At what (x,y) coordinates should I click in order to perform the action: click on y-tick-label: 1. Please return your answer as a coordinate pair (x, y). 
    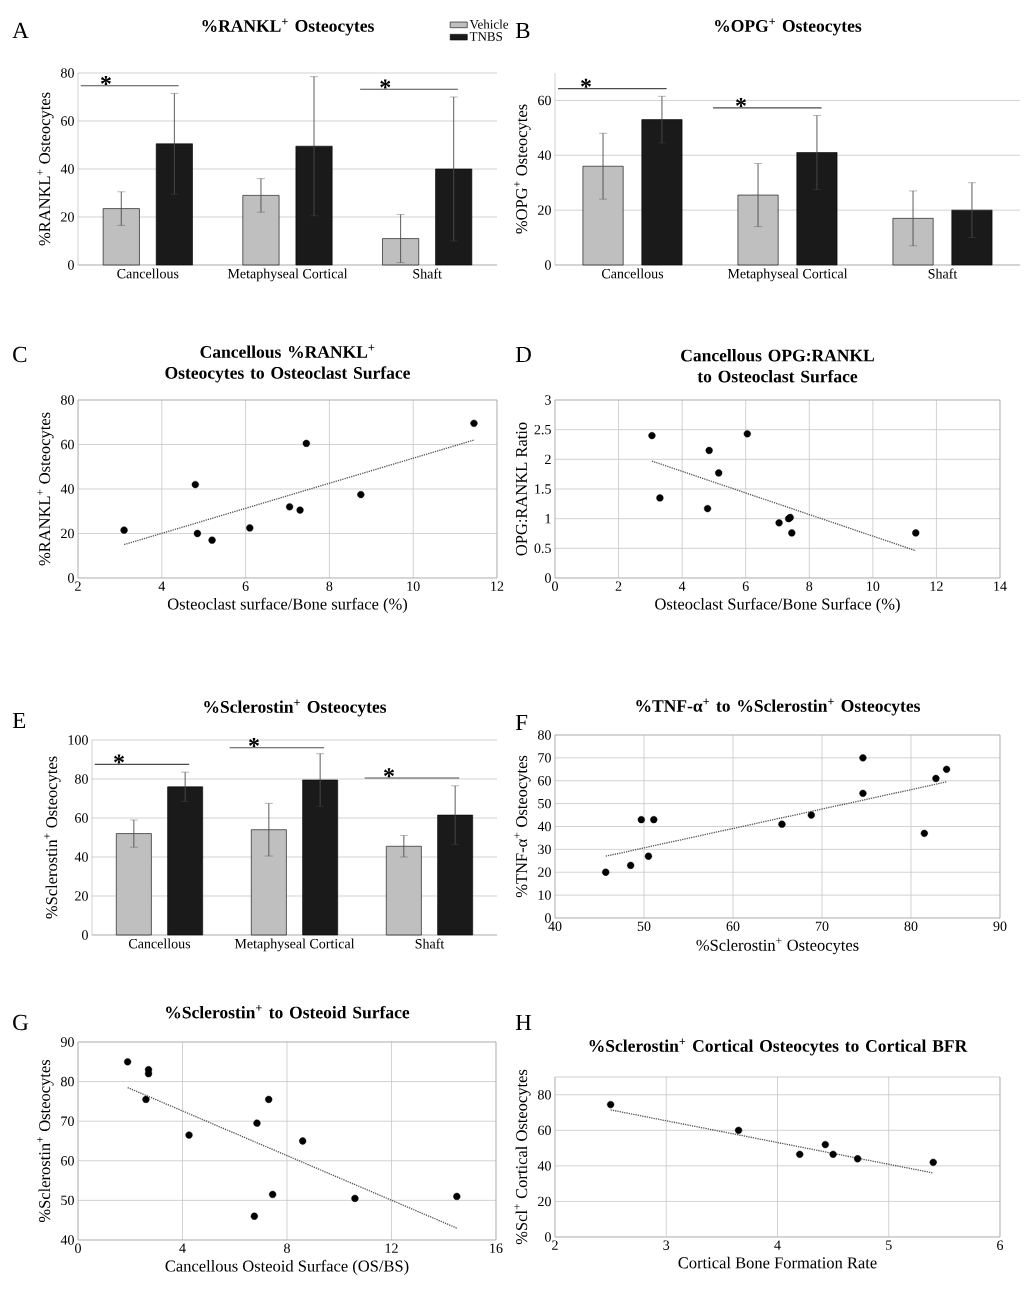
    Looking at the image, I should click on (548, 519).